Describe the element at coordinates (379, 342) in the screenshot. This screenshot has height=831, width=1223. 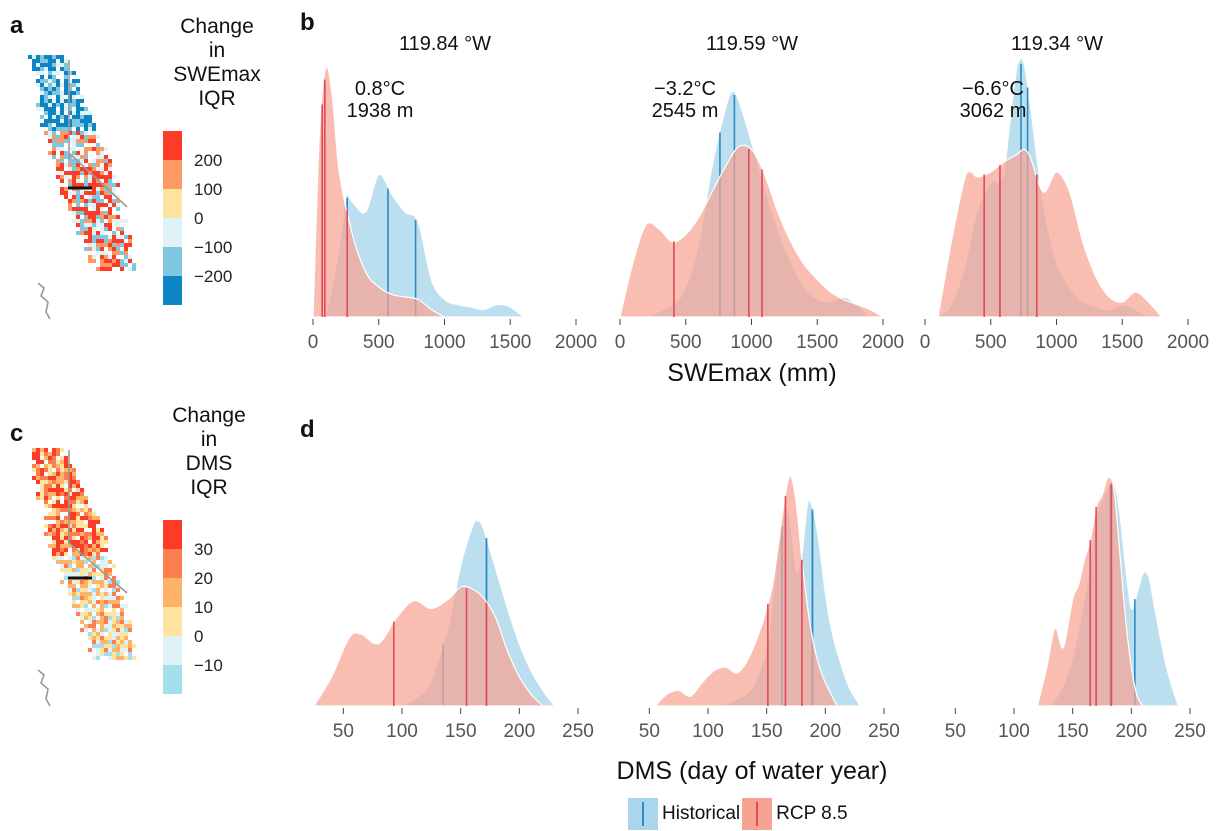
I see `x-tick-label: 500` at that location.